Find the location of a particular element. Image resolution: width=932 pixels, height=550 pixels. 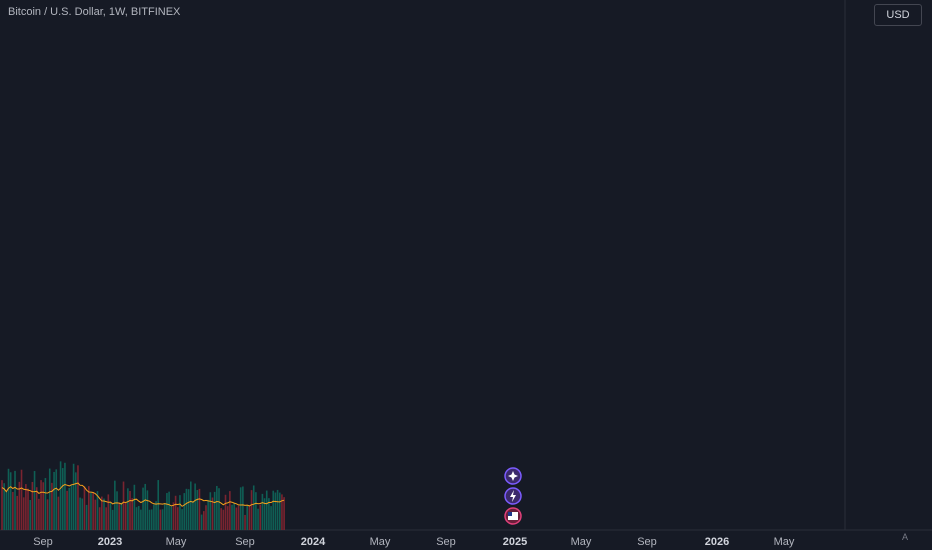

time-tick: 2025 is located at coordinates (515, 542).